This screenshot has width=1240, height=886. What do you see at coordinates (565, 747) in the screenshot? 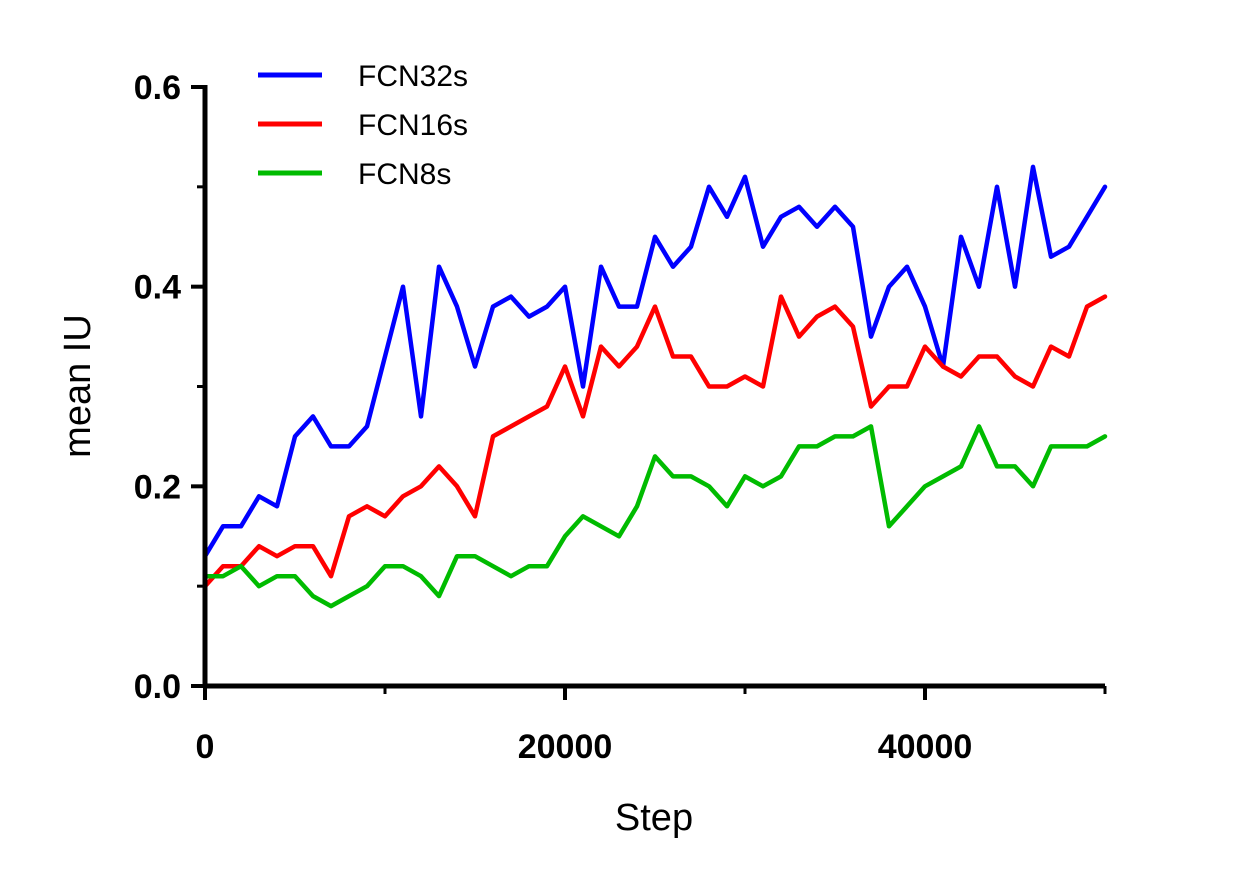
I see `x-tick-label: 20000` at bounding box center [565, 747].